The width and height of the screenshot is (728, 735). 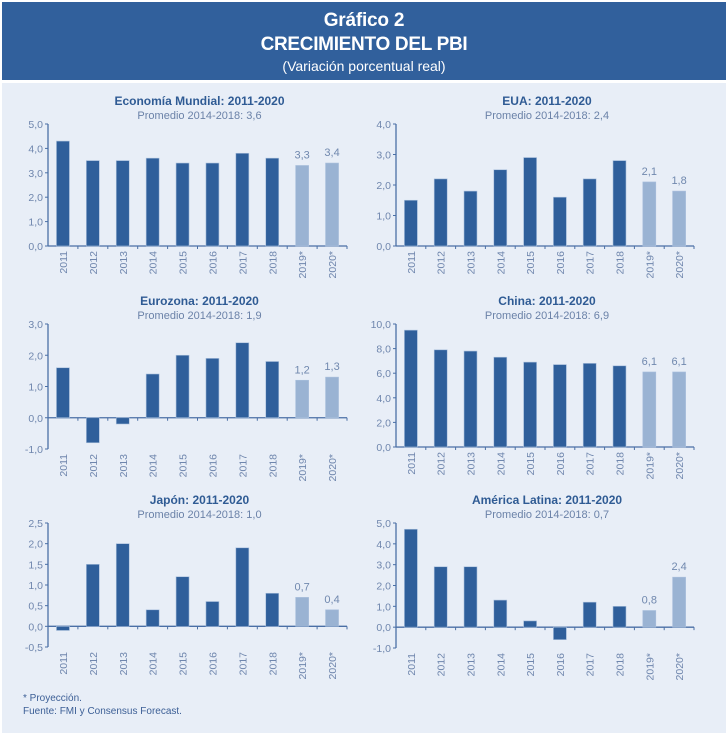 I want to click on chart-subtitle: Promedio 2014-2018: 0,7, so click(x=547, y=515).